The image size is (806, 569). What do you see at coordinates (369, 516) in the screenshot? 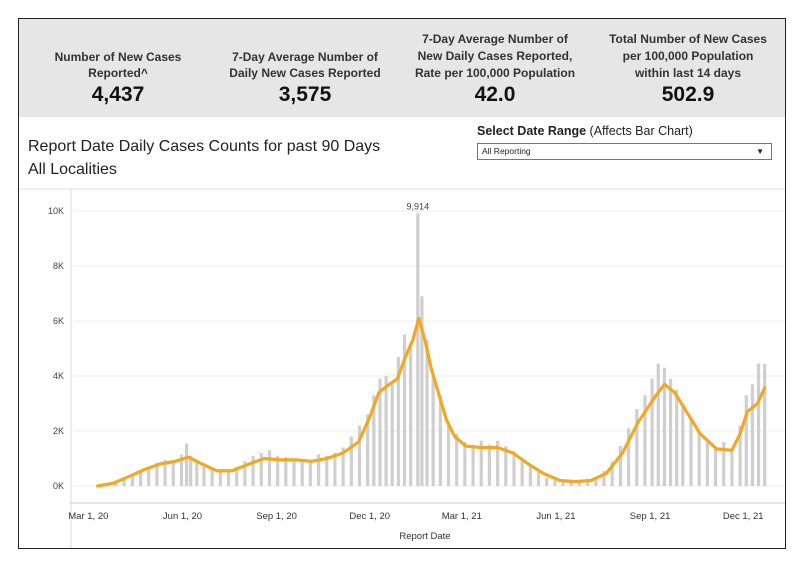
I see `x-tick-label: Dec 1, 20` at bounding box center [369, 516].